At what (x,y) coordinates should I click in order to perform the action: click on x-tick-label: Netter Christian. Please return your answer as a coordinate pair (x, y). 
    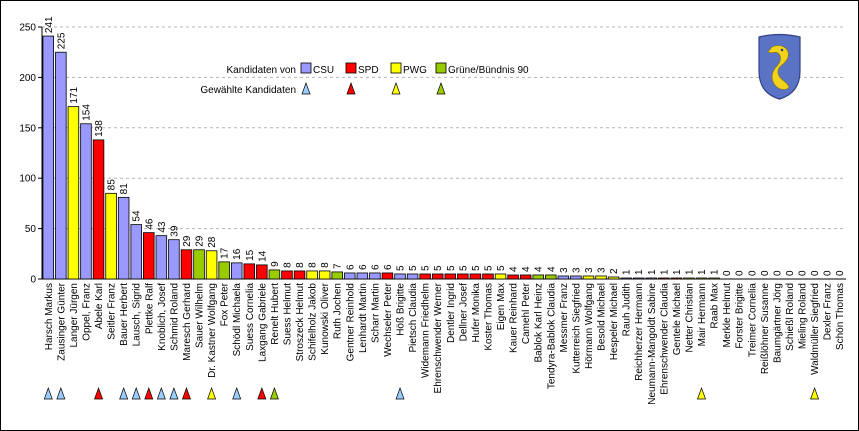
    Looking at the image, I should click on (689, 317).